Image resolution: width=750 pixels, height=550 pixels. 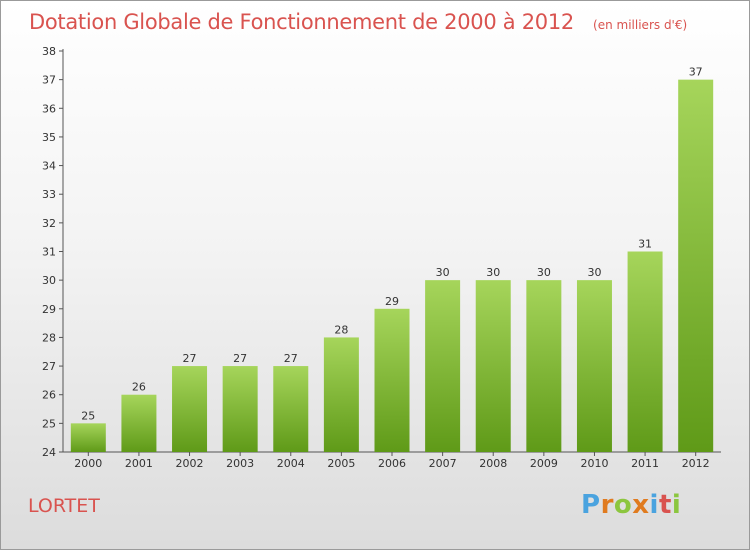 I want to click on data-label: 25, so click(x=88, y=415).